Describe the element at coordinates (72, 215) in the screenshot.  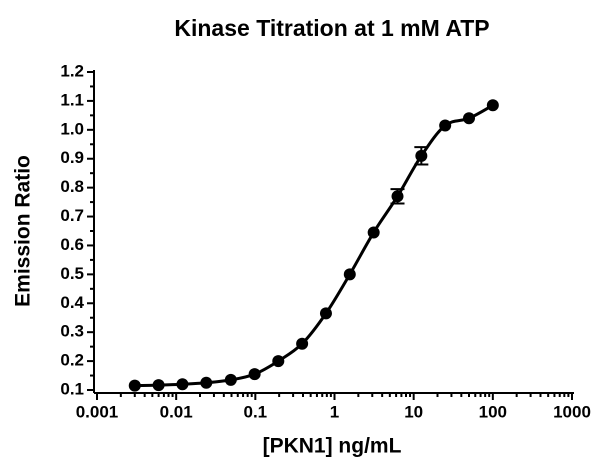
I see `y-tick-label: 0.7` at that location.